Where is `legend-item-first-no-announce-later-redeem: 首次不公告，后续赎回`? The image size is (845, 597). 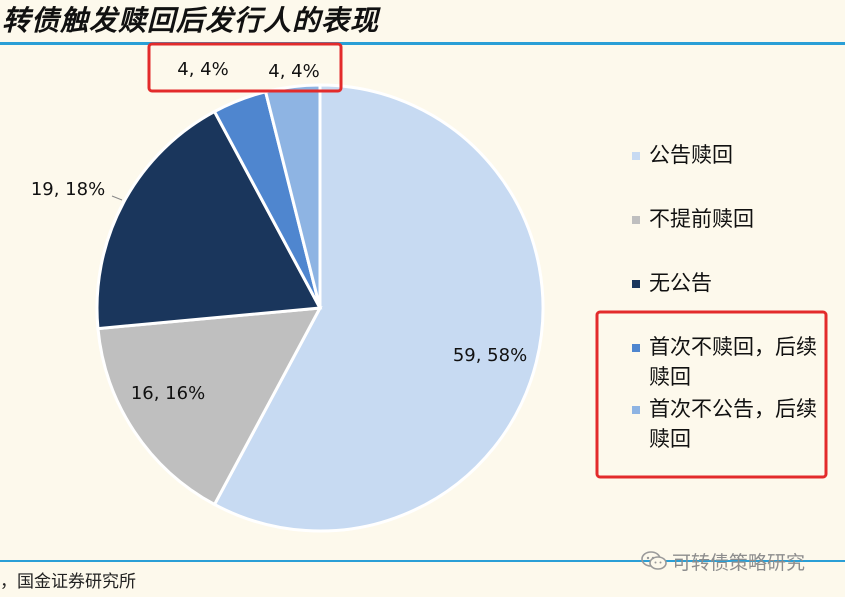 legend-item-first-no-announce-later-redeem: 首次不公告，后续赎回 is located at coordinates (728, 424).